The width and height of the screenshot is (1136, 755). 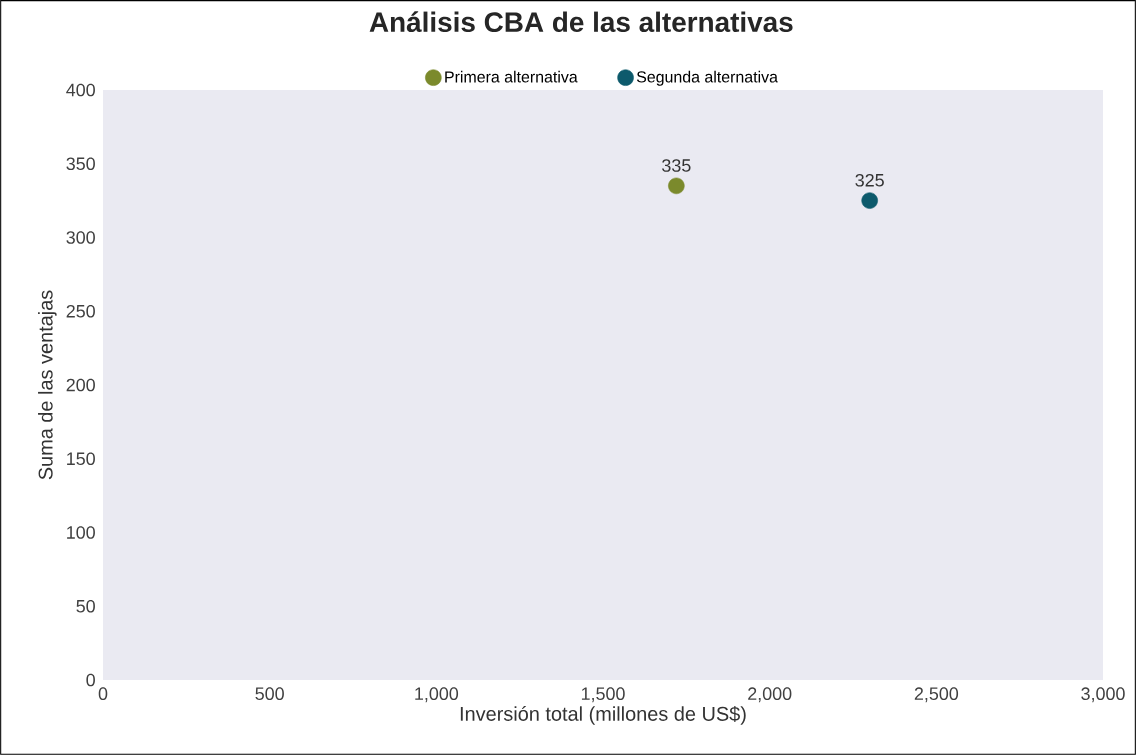 What do you see at coordinates (81, 532) in the screenshot?
I see `y-tick-label: 100` at bounding box center [81, 532].